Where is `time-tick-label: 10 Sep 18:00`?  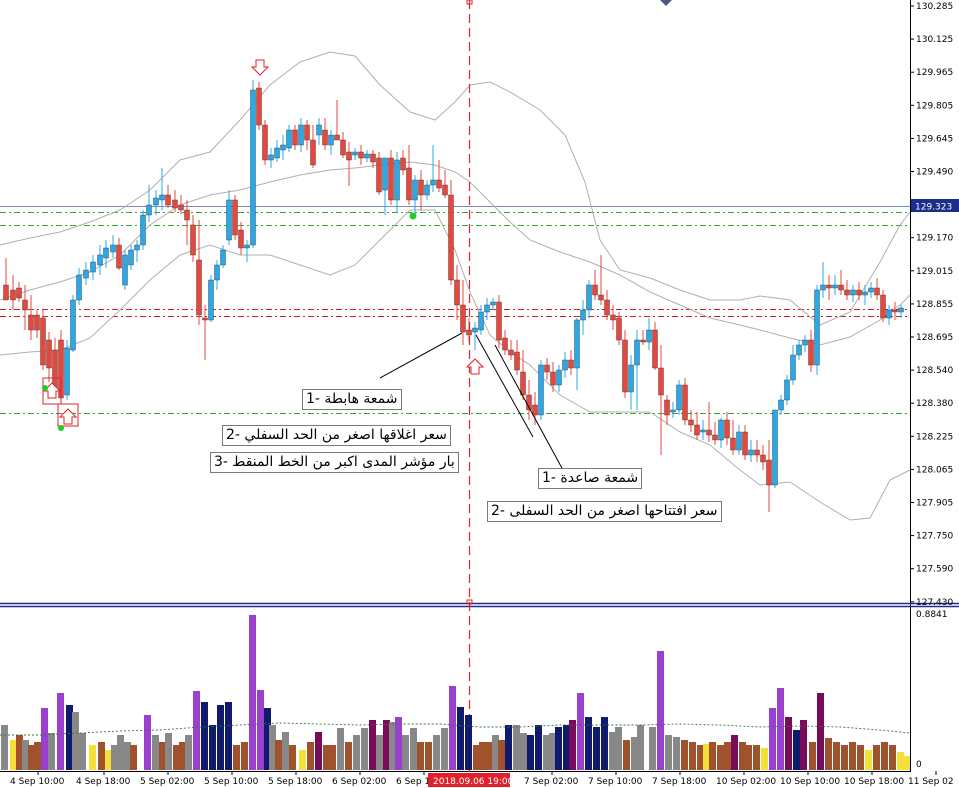 time-tick-label: 10 Sep 18:00 is located at coordinates (874, 782).